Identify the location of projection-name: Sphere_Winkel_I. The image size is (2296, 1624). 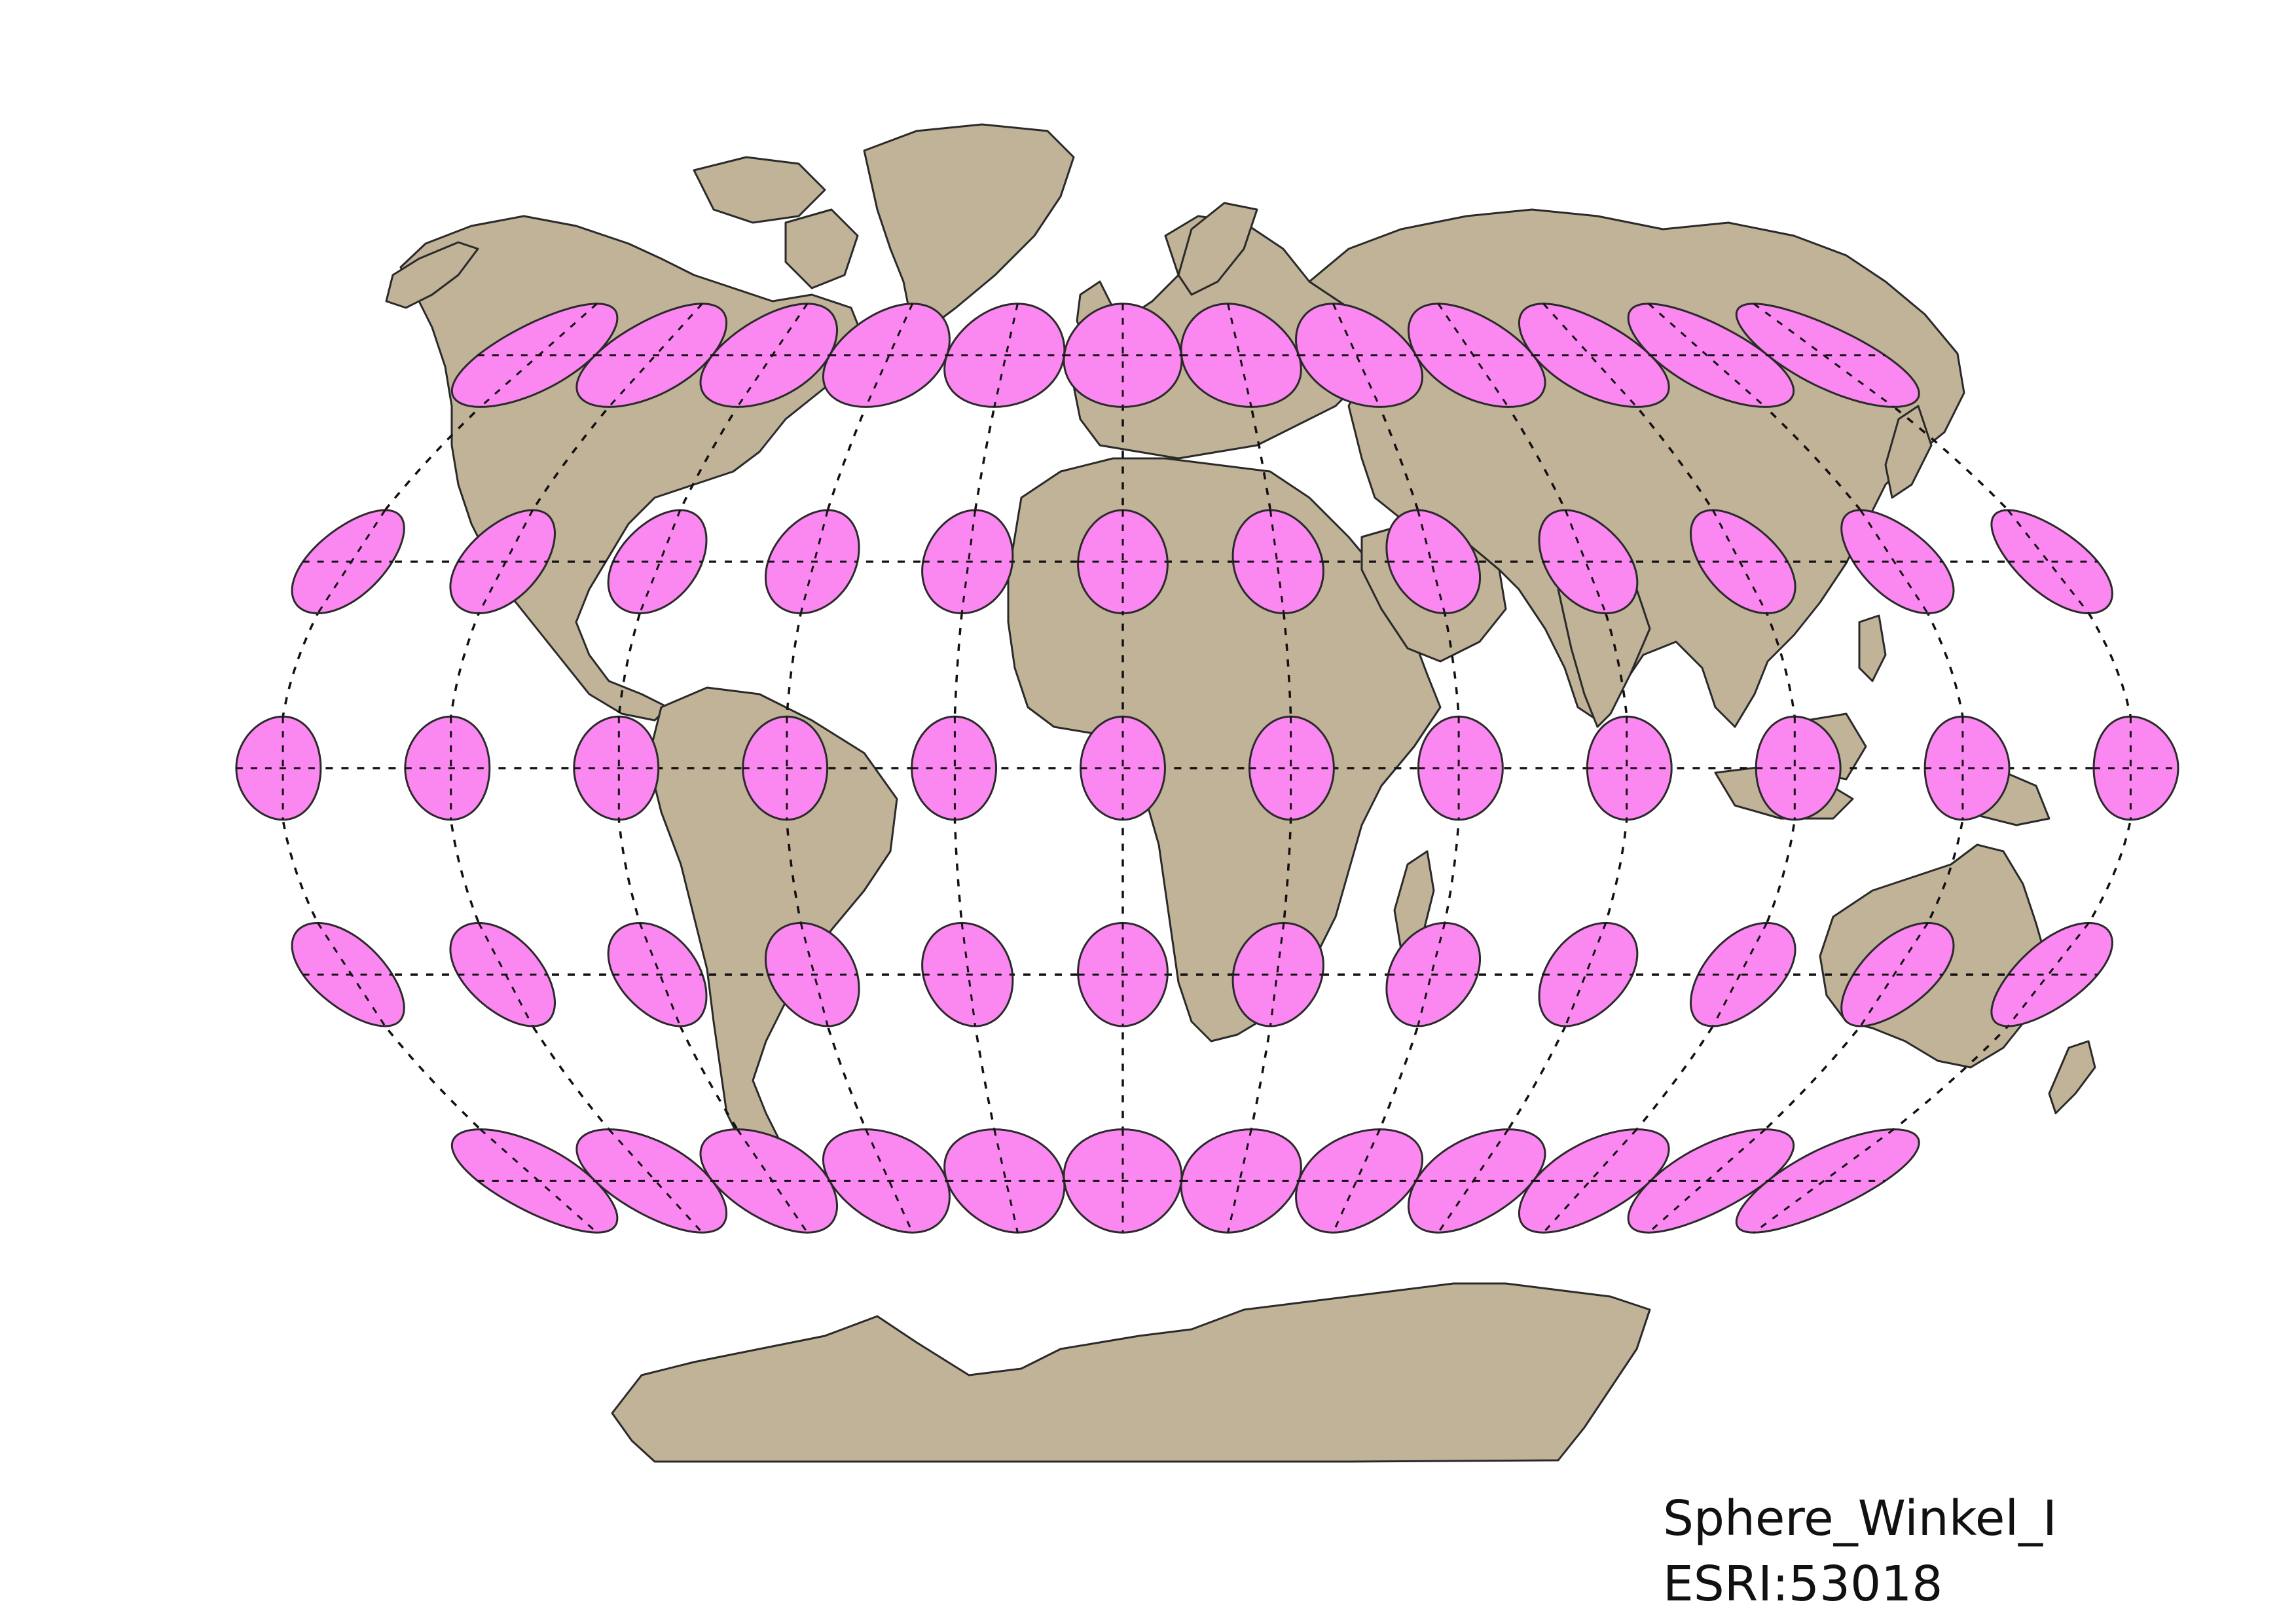
(1860, 1518).